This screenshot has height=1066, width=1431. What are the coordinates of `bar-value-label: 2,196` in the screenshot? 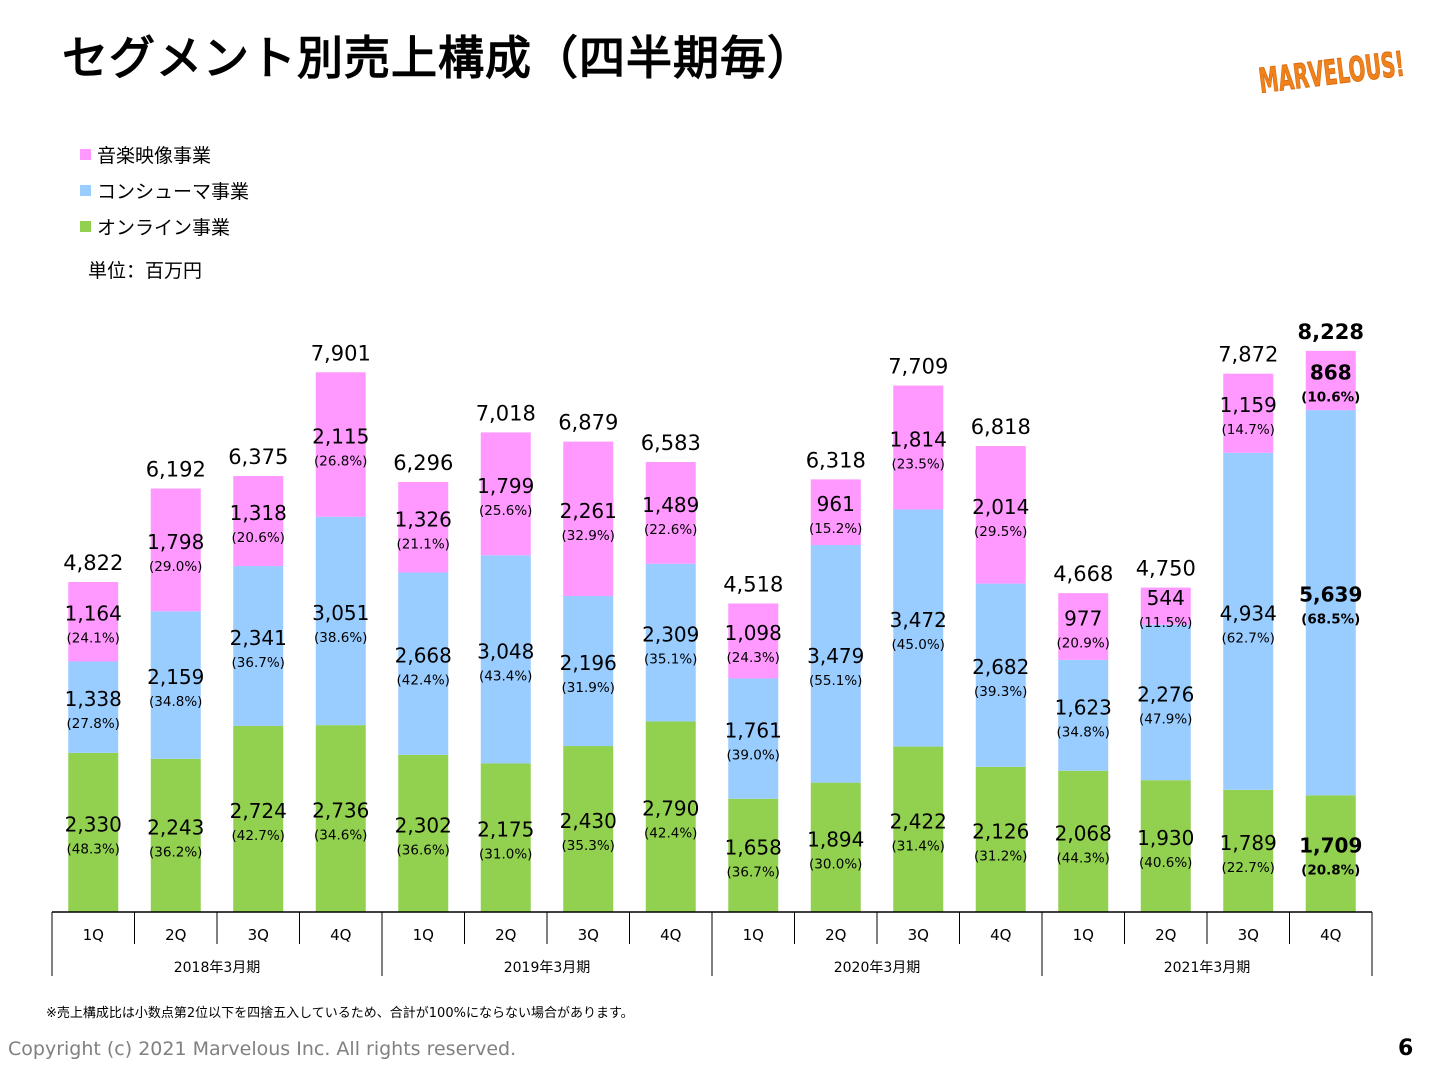 It's located at (588, 663).